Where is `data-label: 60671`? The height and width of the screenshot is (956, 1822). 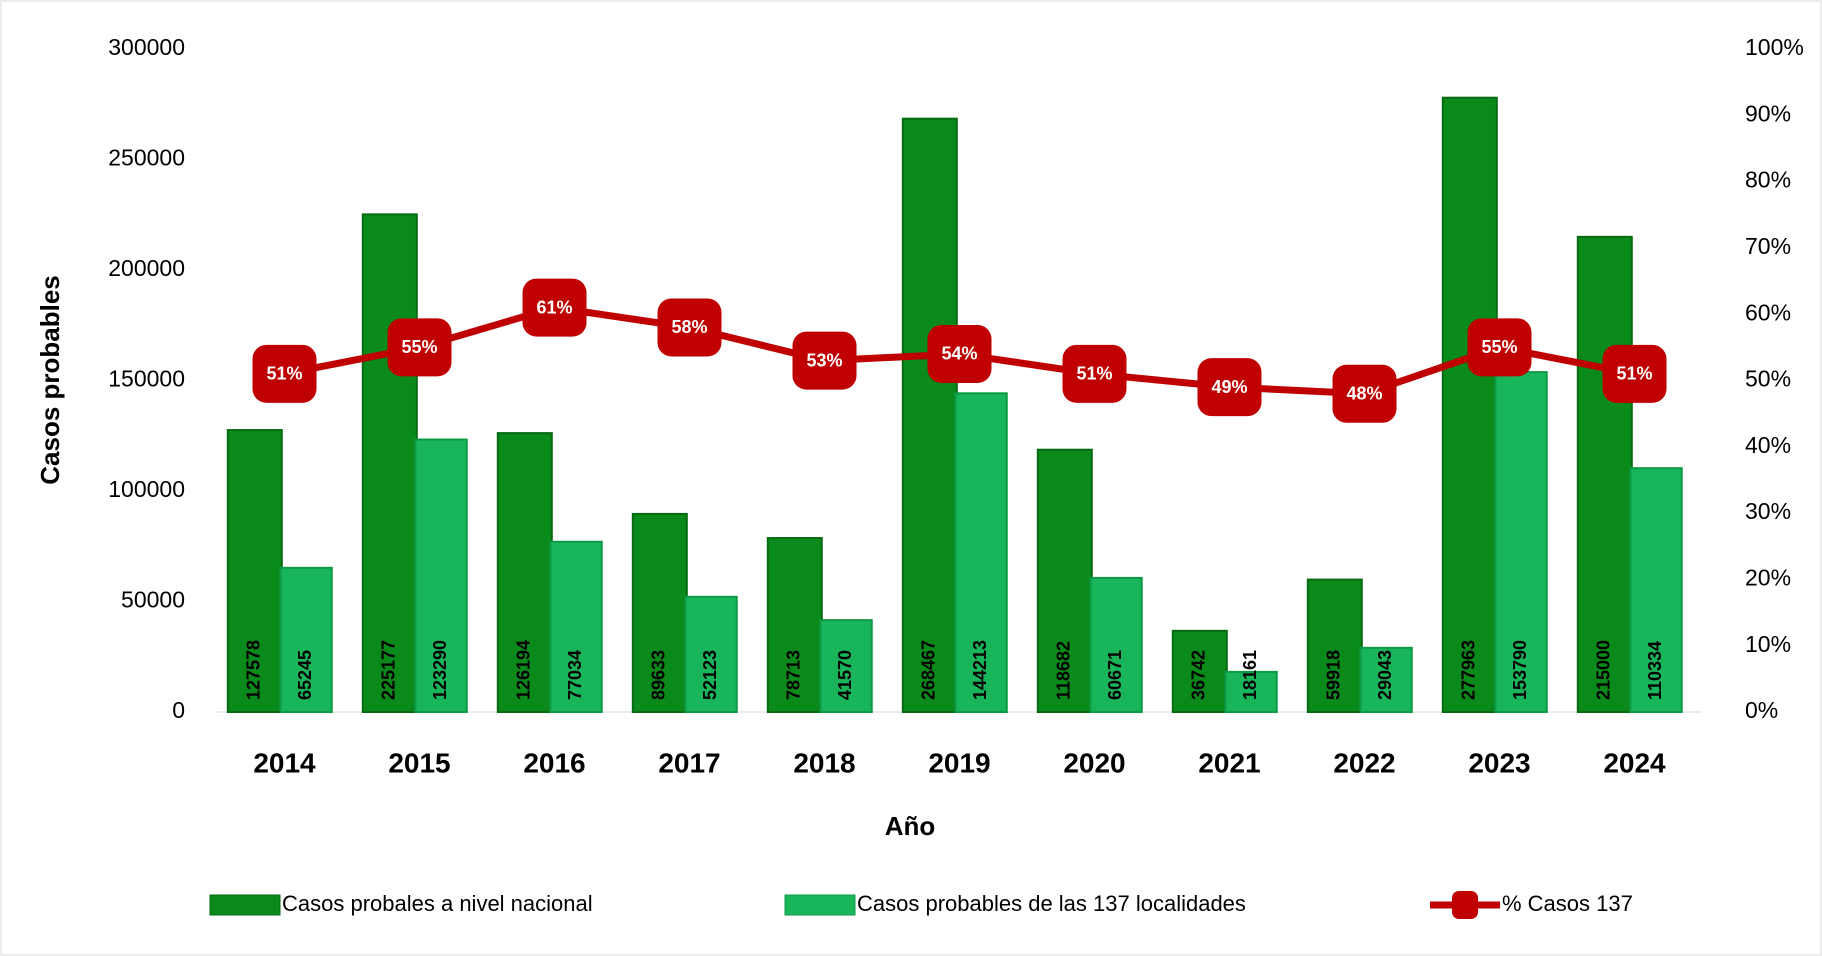
data-label: 60671 is located at coordinates (1115, 675).